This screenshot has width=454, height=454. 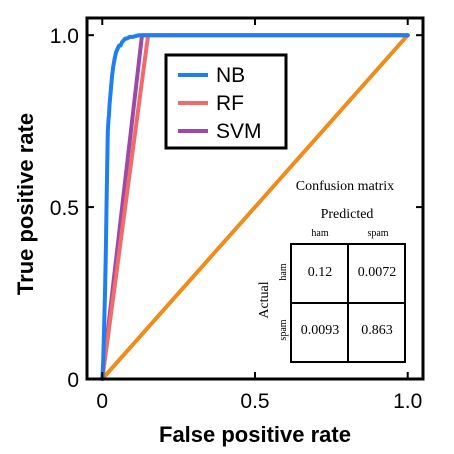 I want to click on row-label-ham: ham, so click(x=283, y=271).